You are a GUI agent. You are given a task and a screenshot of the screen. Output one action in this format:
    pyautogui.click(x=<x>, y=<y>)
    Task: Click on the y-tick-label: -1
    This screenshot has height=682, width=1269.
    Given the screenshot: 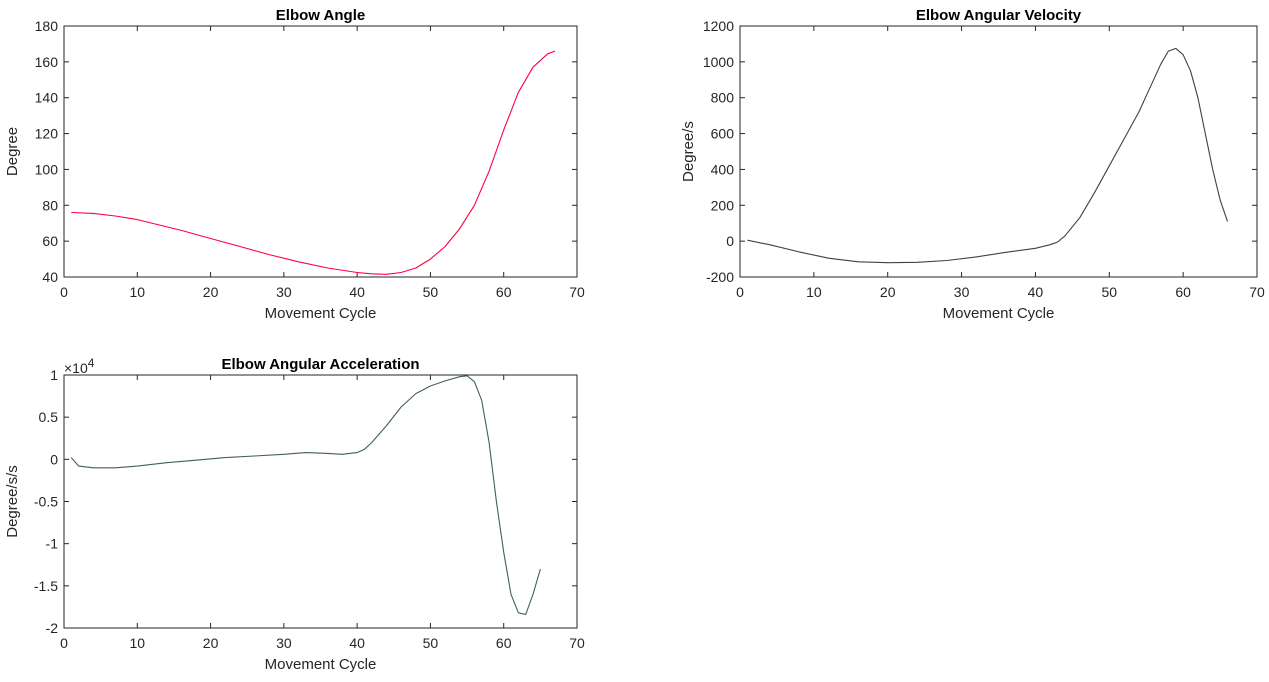 What is the action you would take?
    pyautogui.click(x=52, y=544)
    